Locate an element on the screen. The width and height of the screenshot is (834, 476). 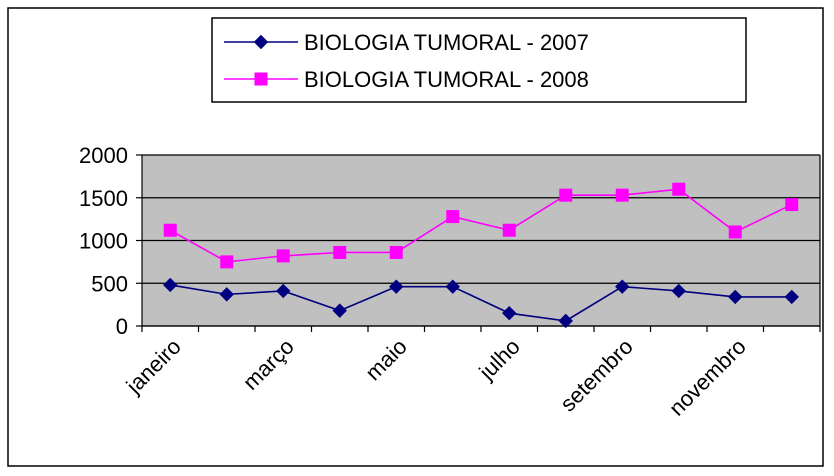
legend-label: BIOLOGIA TUMORAL - 2007 is located at coordinates (446, 42).